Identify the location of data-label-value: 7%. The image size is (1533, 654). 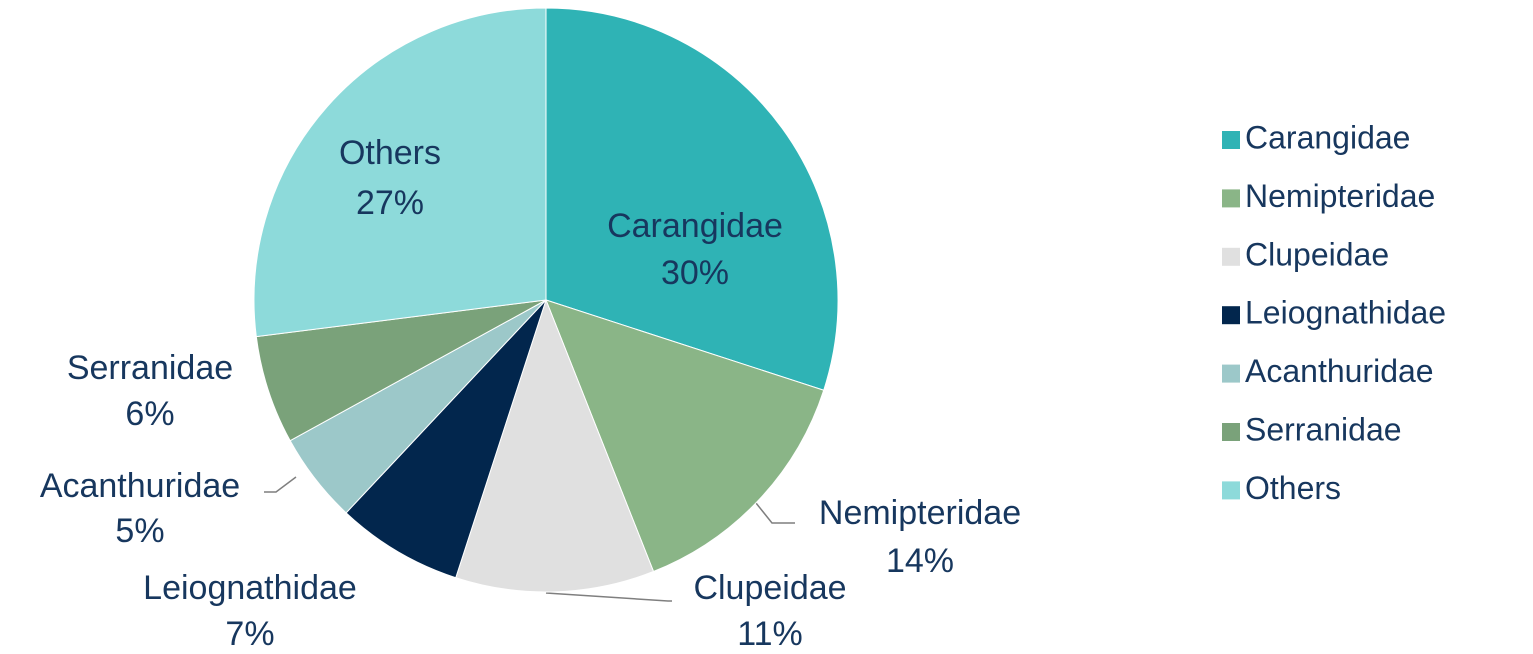
(249, 634).